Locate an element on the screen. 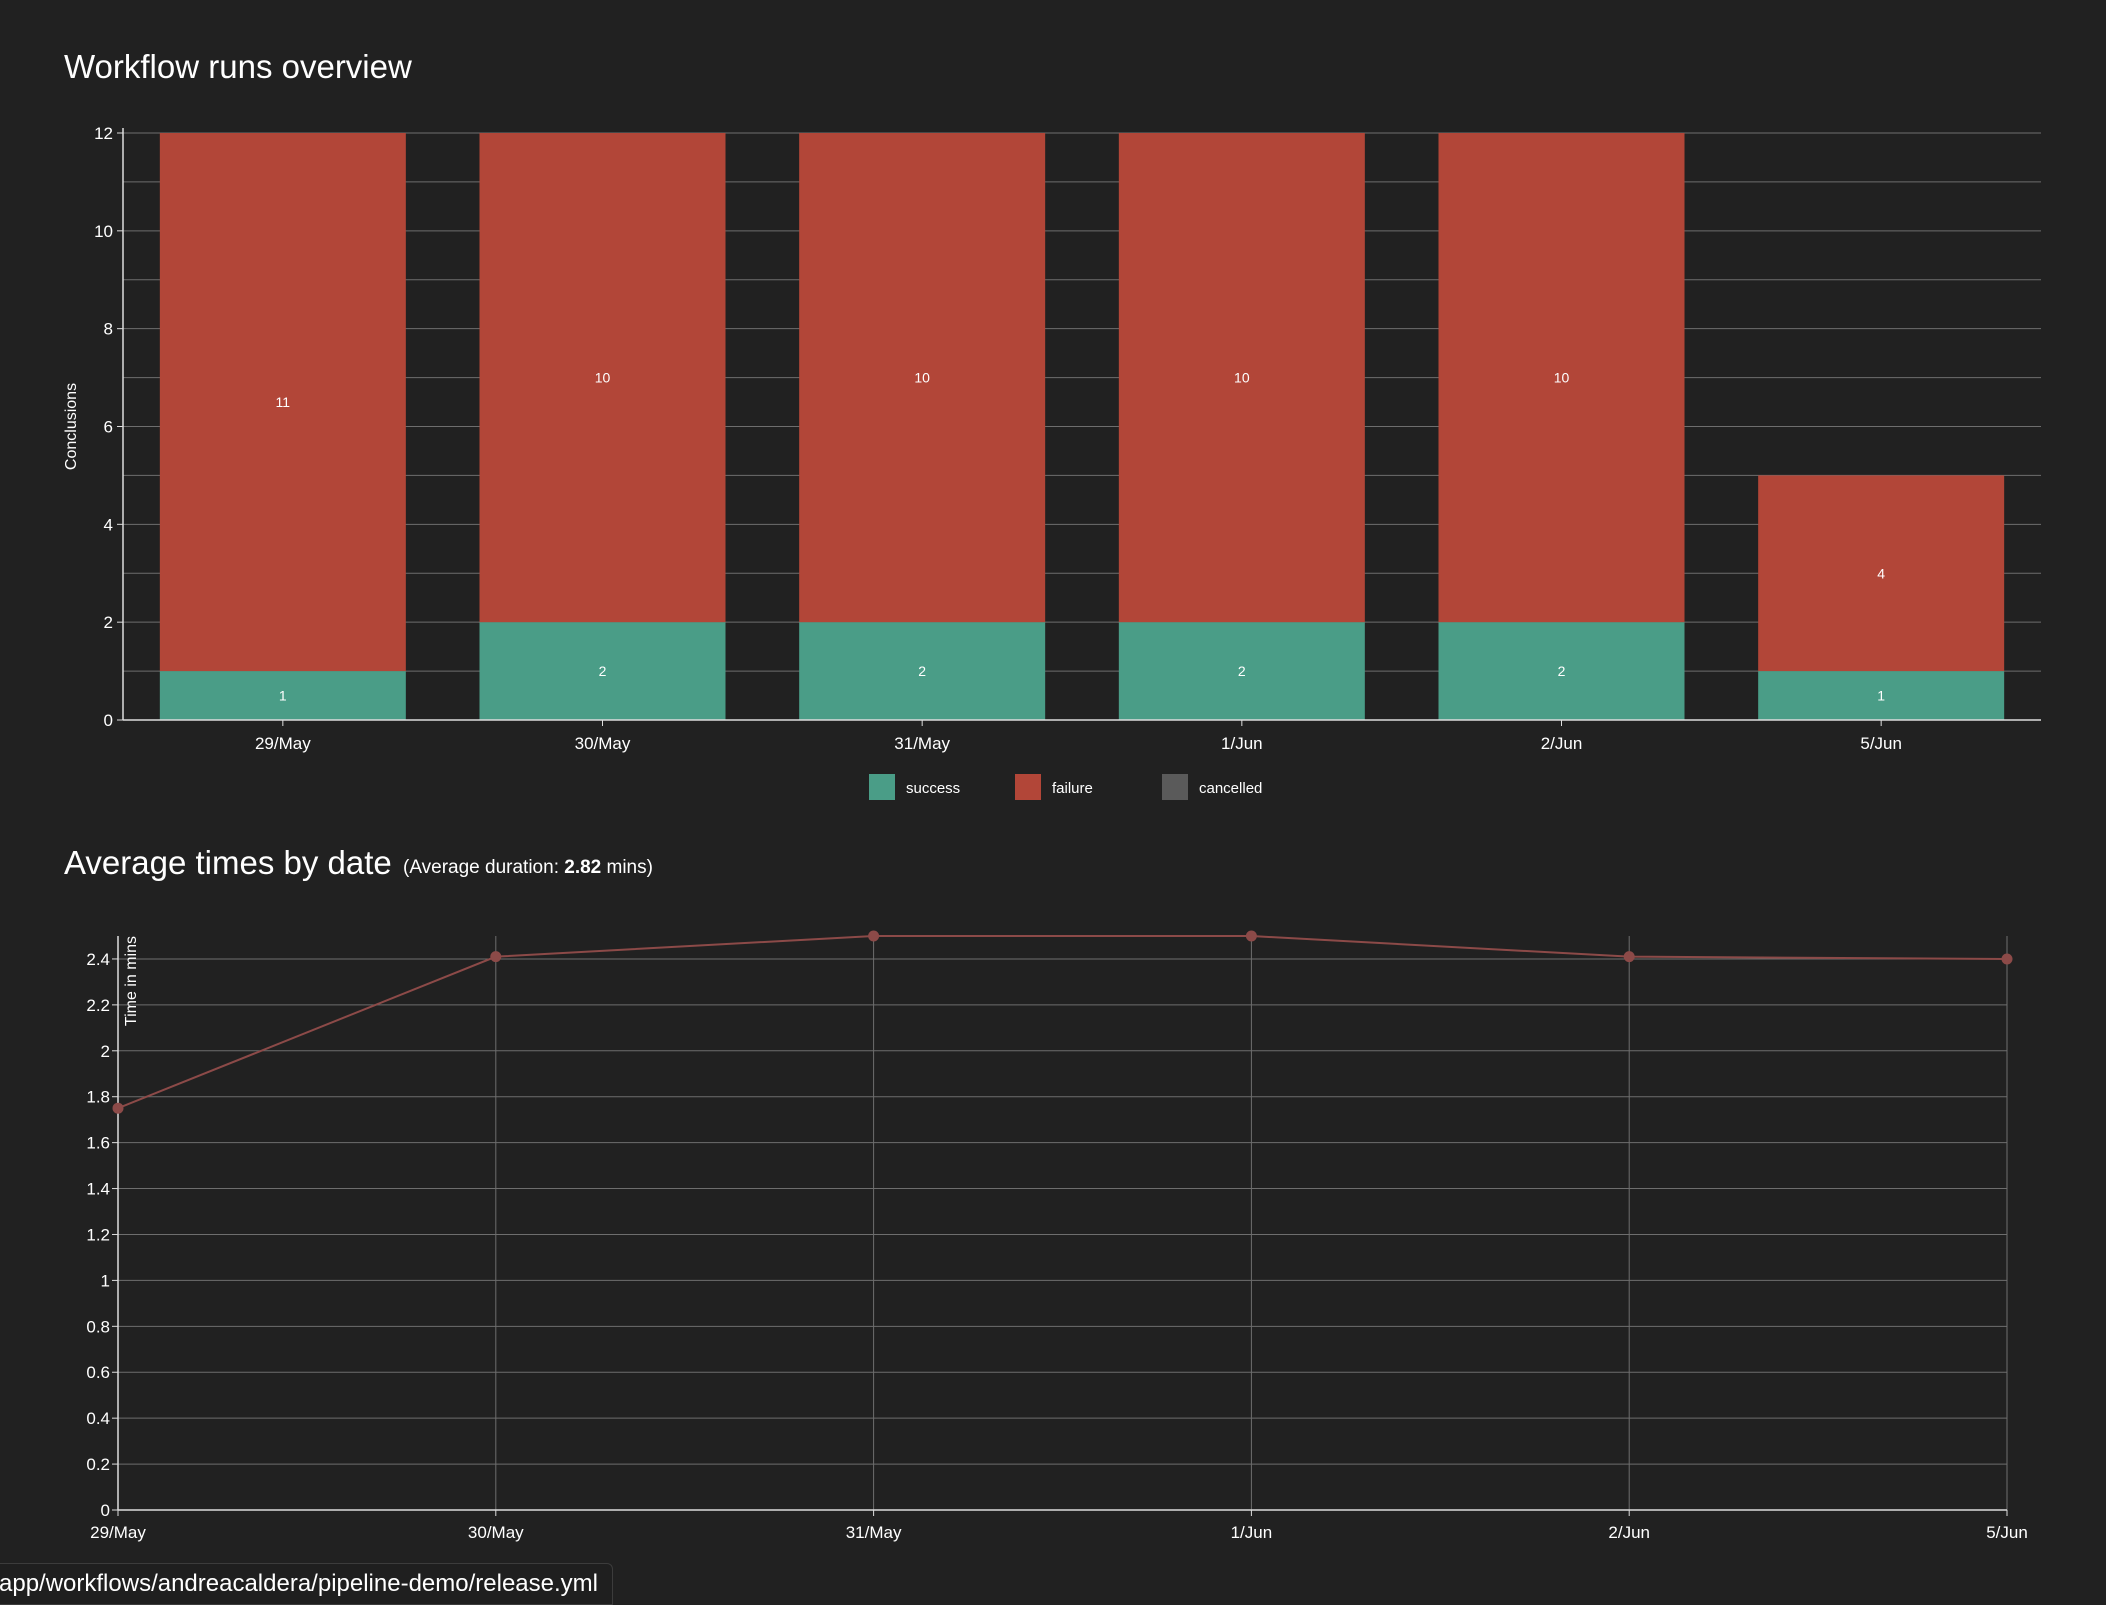  legend-label-success: success is located at coordinates (933, 788).